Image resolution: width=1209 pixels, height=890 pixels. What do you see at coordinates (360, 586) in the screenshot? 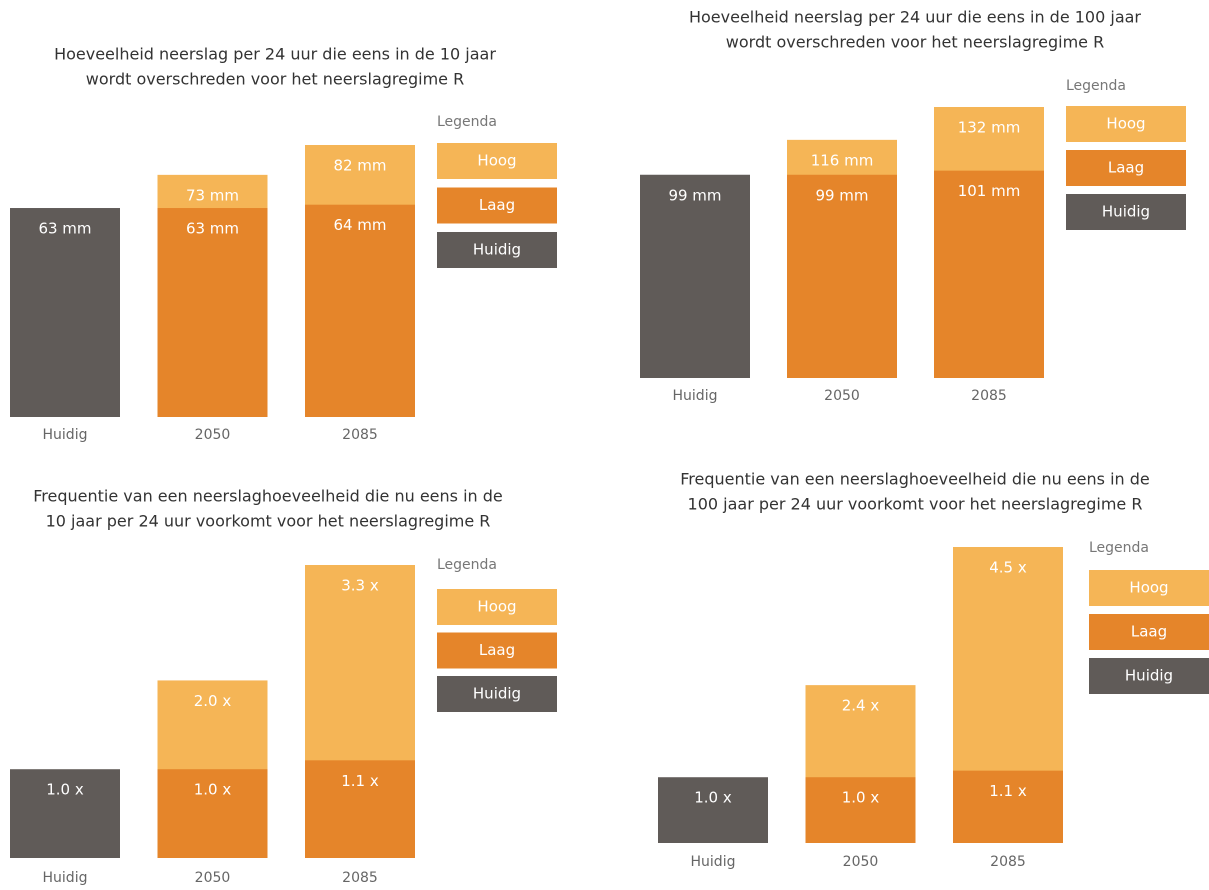
I see `value-label: 3.3 x` at bounding box center [360, 586].